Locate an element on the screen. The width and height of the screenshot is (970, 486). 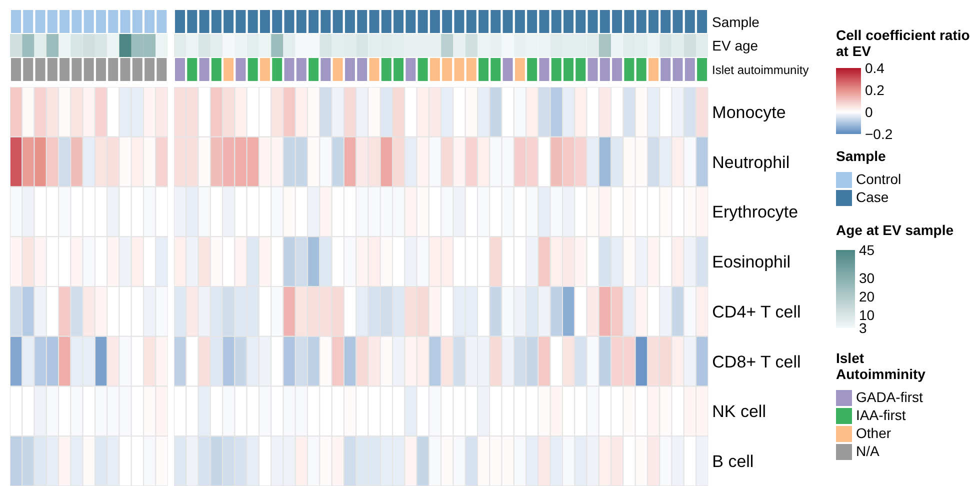
y2-axis-title: Sample is located at coordinates (736, 21).